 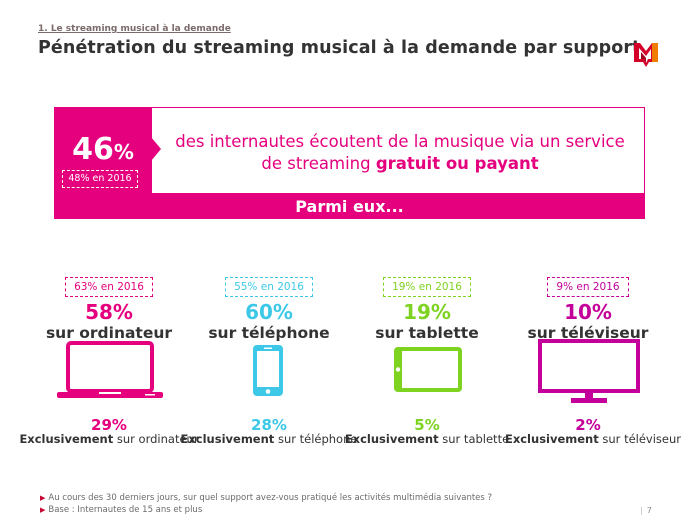 I want to click on support-televiseur: 9% en 2016 10% sur téléviseur, so click(x=588, y=309).